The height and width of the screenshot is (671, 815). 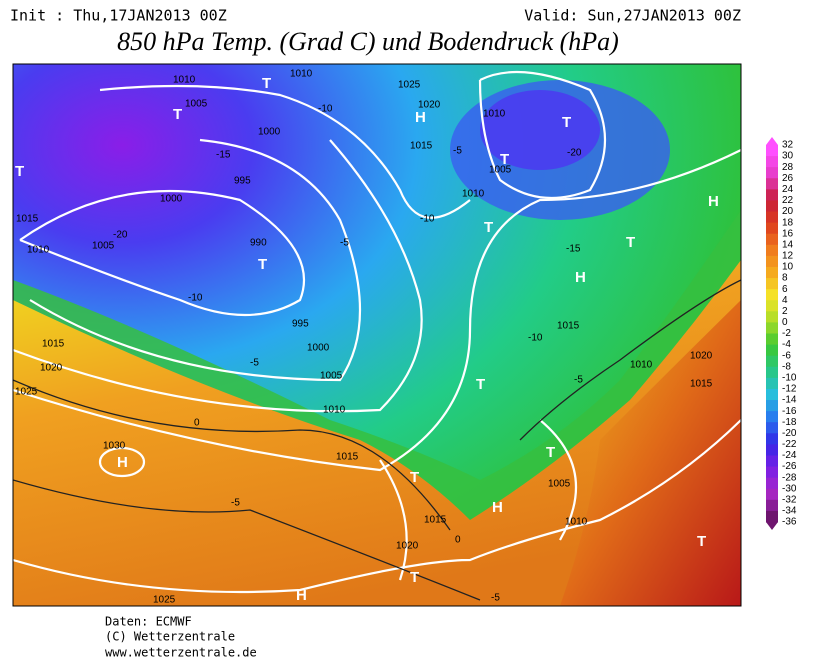 What do you see at coordinates (786, 366) in the screenshot?
I see `colorbar-label: -8` at bounding box center [786, 366].